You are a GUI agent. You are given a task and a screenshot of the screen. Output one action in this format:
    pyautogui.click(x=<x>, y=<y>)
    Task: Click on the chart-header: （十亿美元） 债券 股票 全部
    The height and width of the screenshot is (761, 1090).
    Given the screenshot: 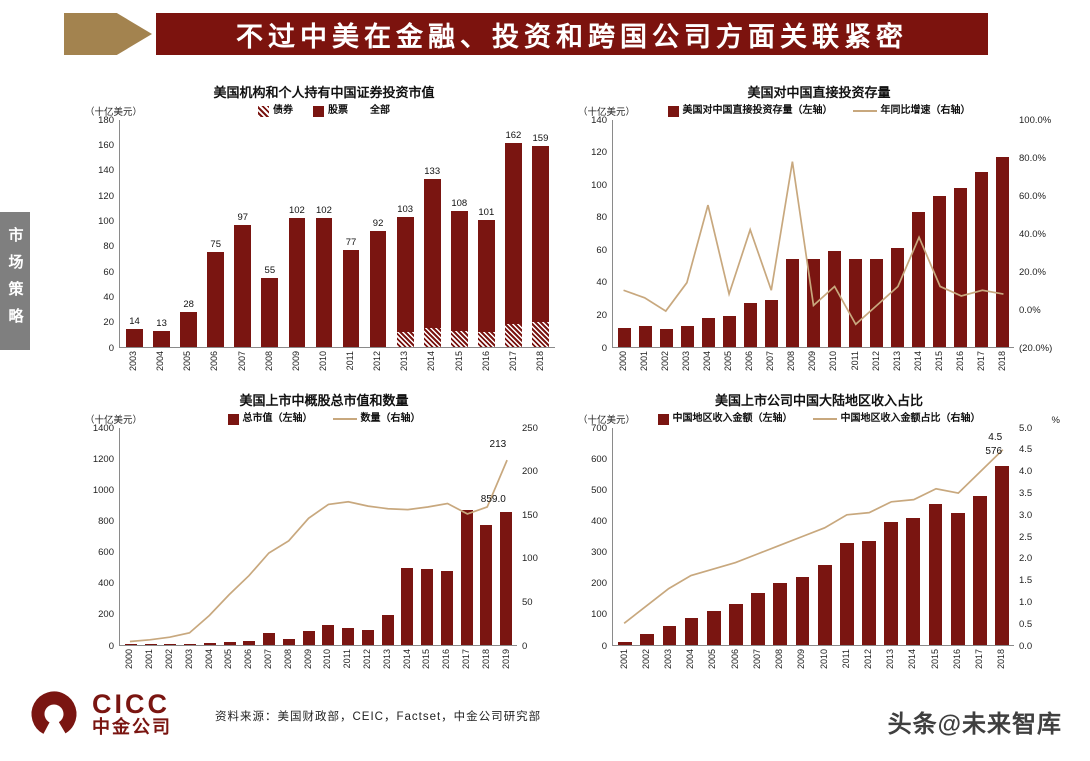 What is the action you would take?
    pyautogui.click(x=324, y=111)
    